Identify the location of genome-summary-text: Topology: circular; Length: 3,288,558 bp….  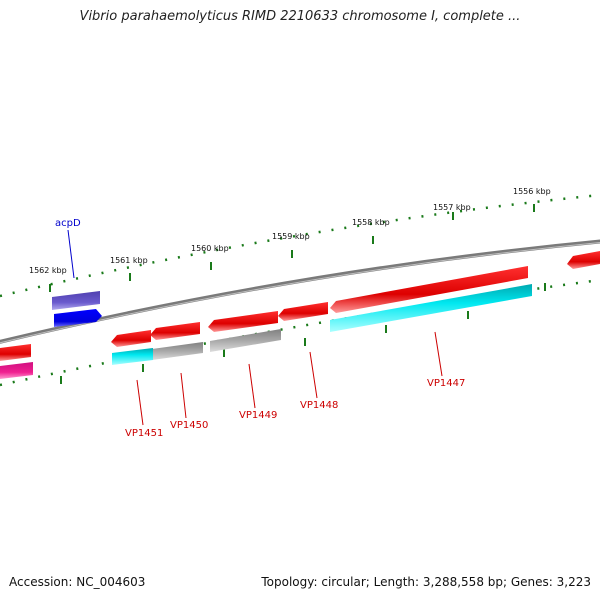
(426, 582).